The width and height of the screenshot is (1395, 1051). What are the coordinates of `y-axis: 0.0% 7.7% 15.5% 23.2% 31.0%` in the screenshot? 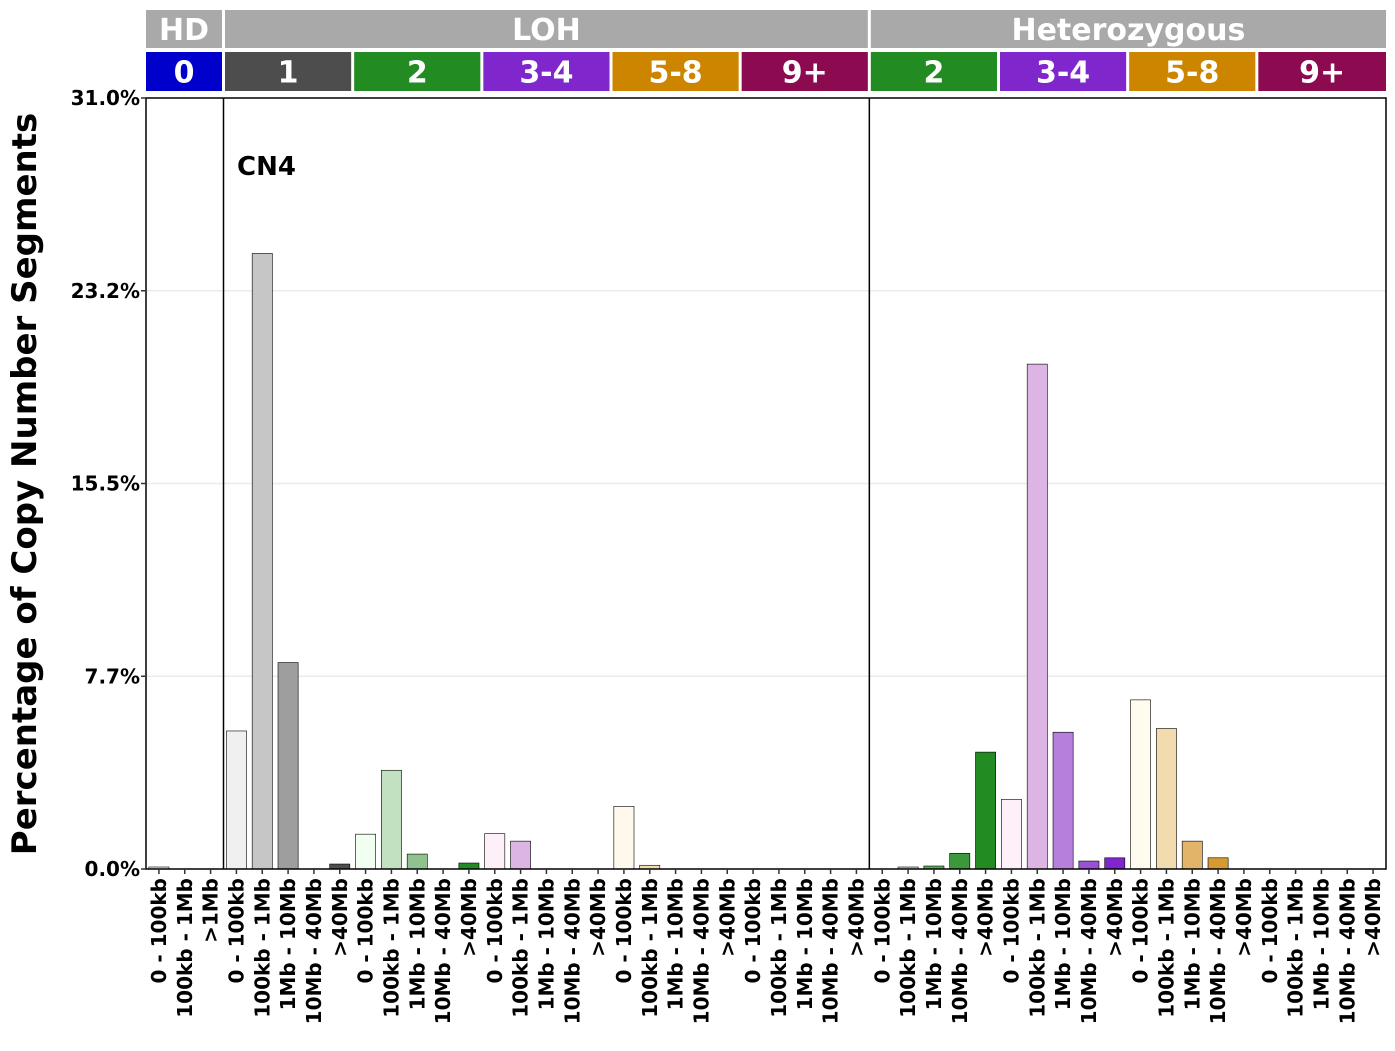 It's located at (108, 483).